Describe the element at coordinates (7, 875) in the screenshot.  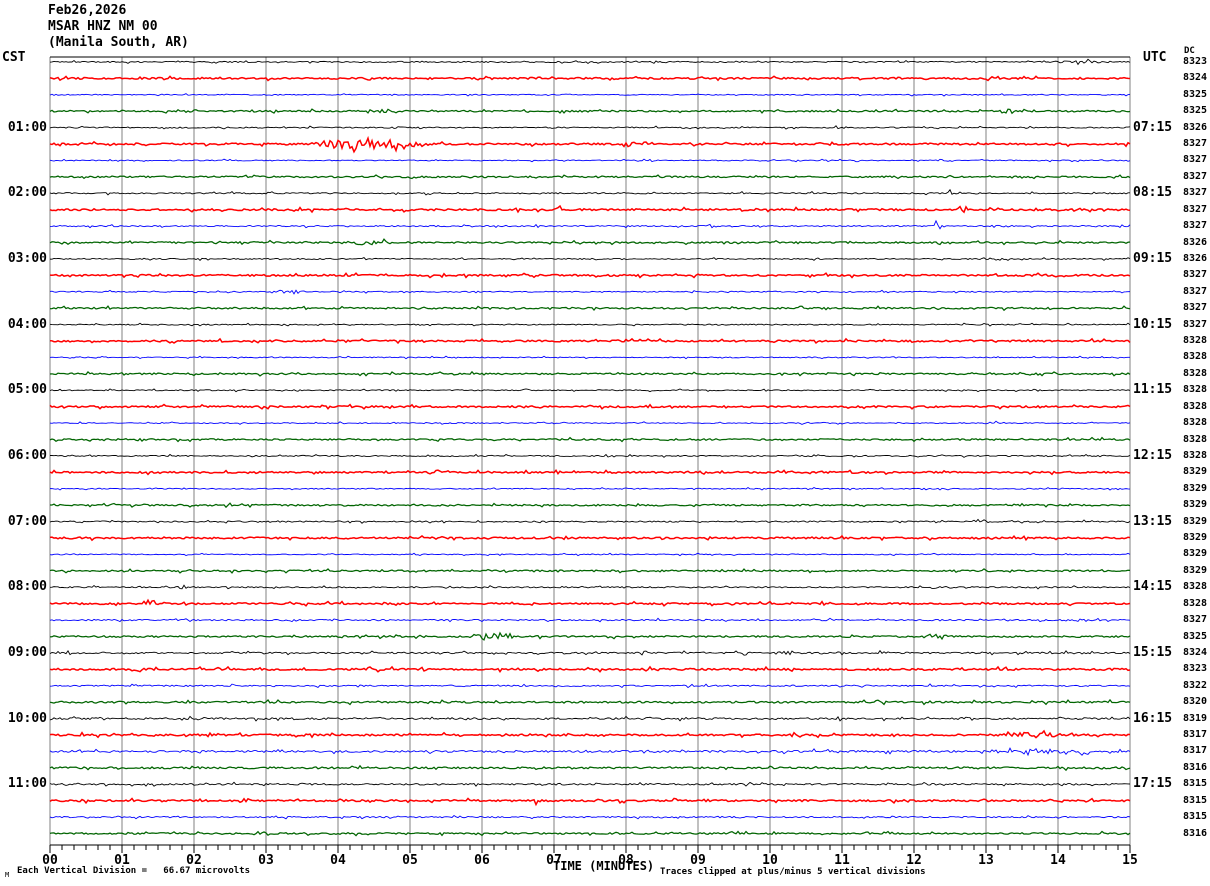
I see `watermark: M` at that location.